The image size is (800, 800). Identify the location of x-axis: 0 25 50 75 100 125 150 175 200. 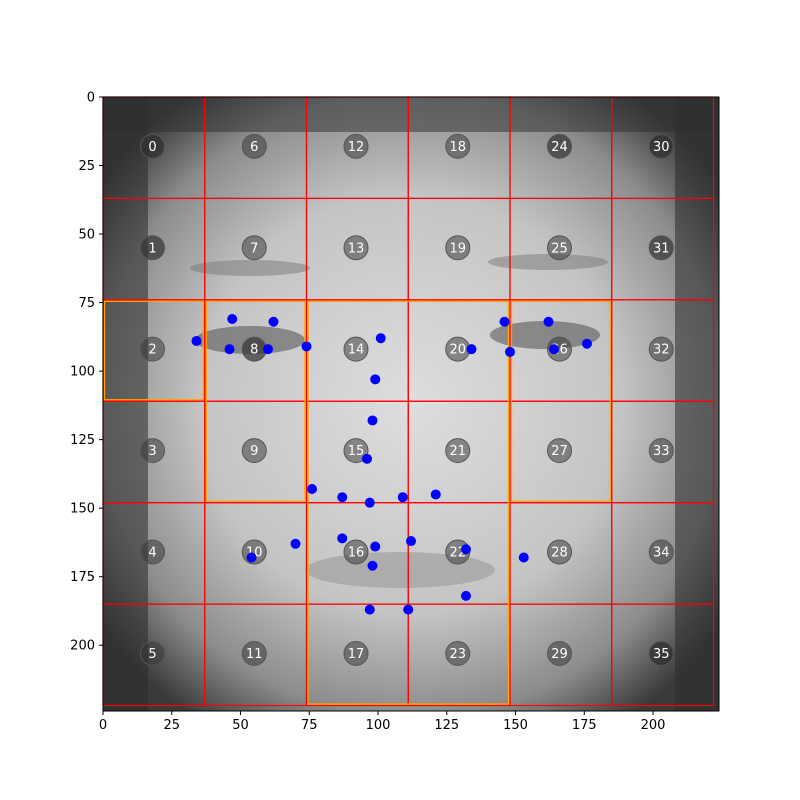
(382, 722).